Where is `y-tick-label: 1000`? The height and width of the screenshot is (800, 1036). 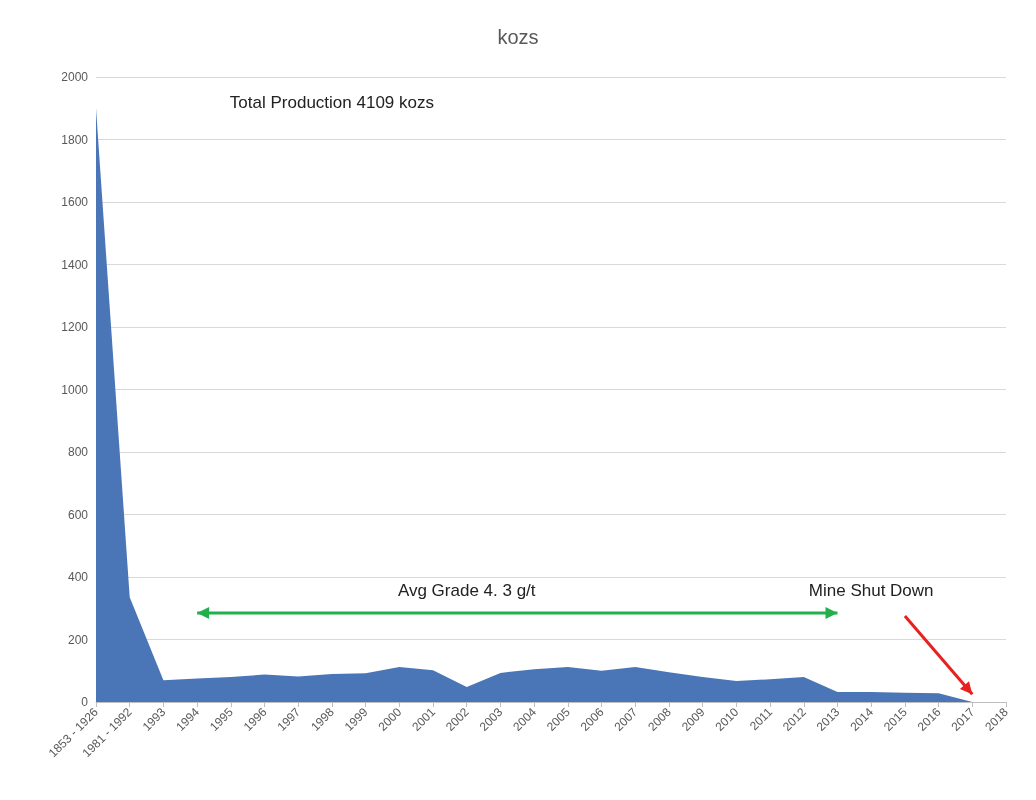
y-tick-label: 1000 is located at coordinates (75, 389).